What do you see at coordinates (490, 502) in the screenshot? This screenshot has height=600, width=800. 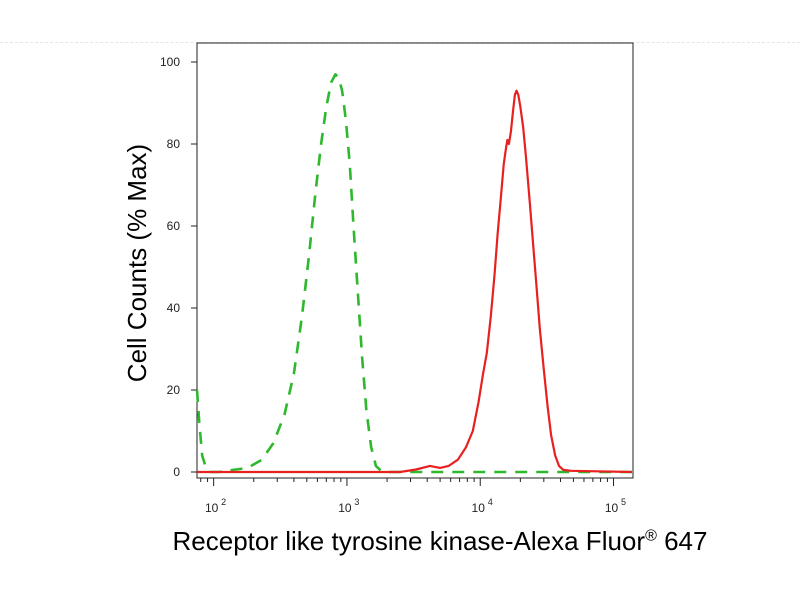 I see `x-tick-label-exponent: 4` at bounding box center [490, 502].